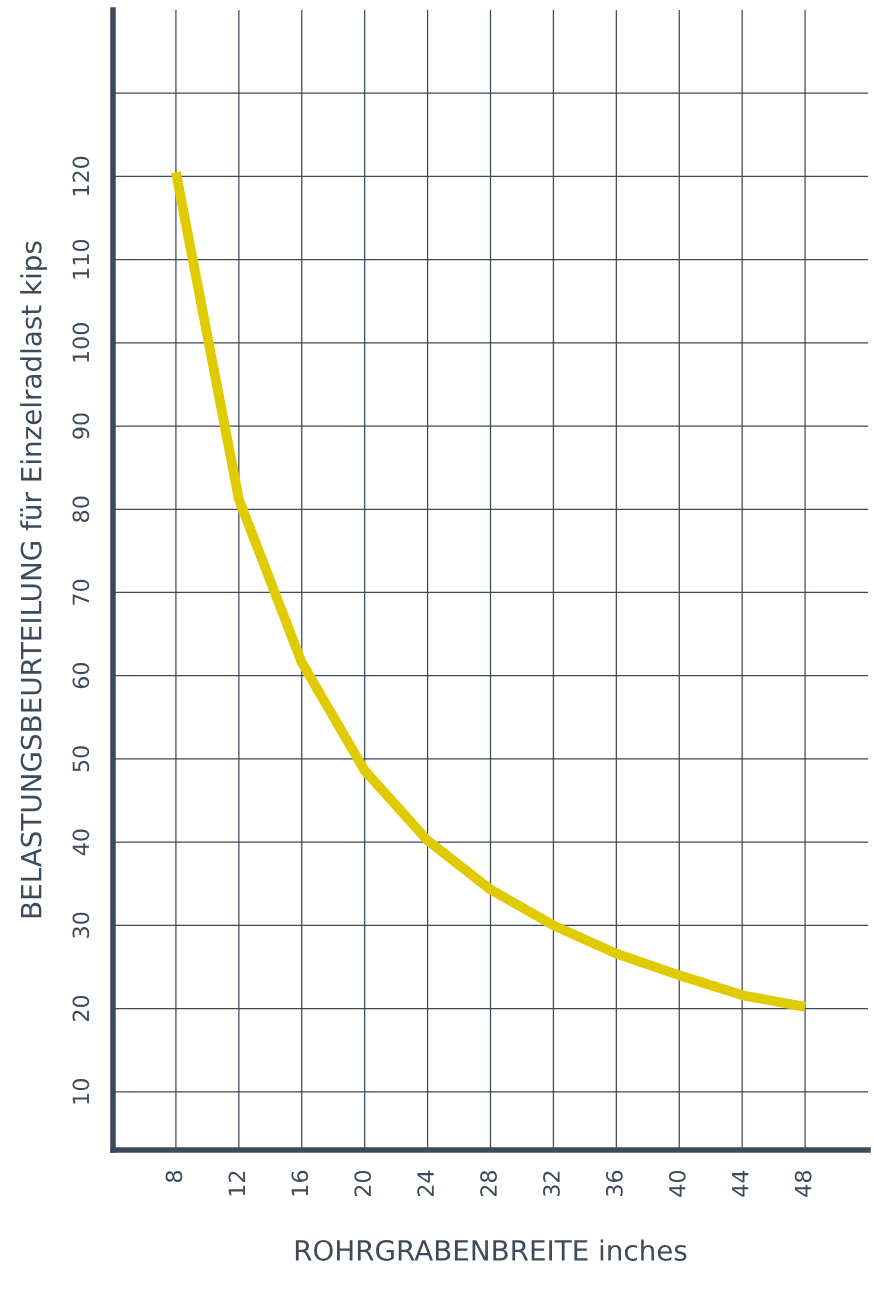  I want to click on x-tick-label: 28, so click(488, 1183).